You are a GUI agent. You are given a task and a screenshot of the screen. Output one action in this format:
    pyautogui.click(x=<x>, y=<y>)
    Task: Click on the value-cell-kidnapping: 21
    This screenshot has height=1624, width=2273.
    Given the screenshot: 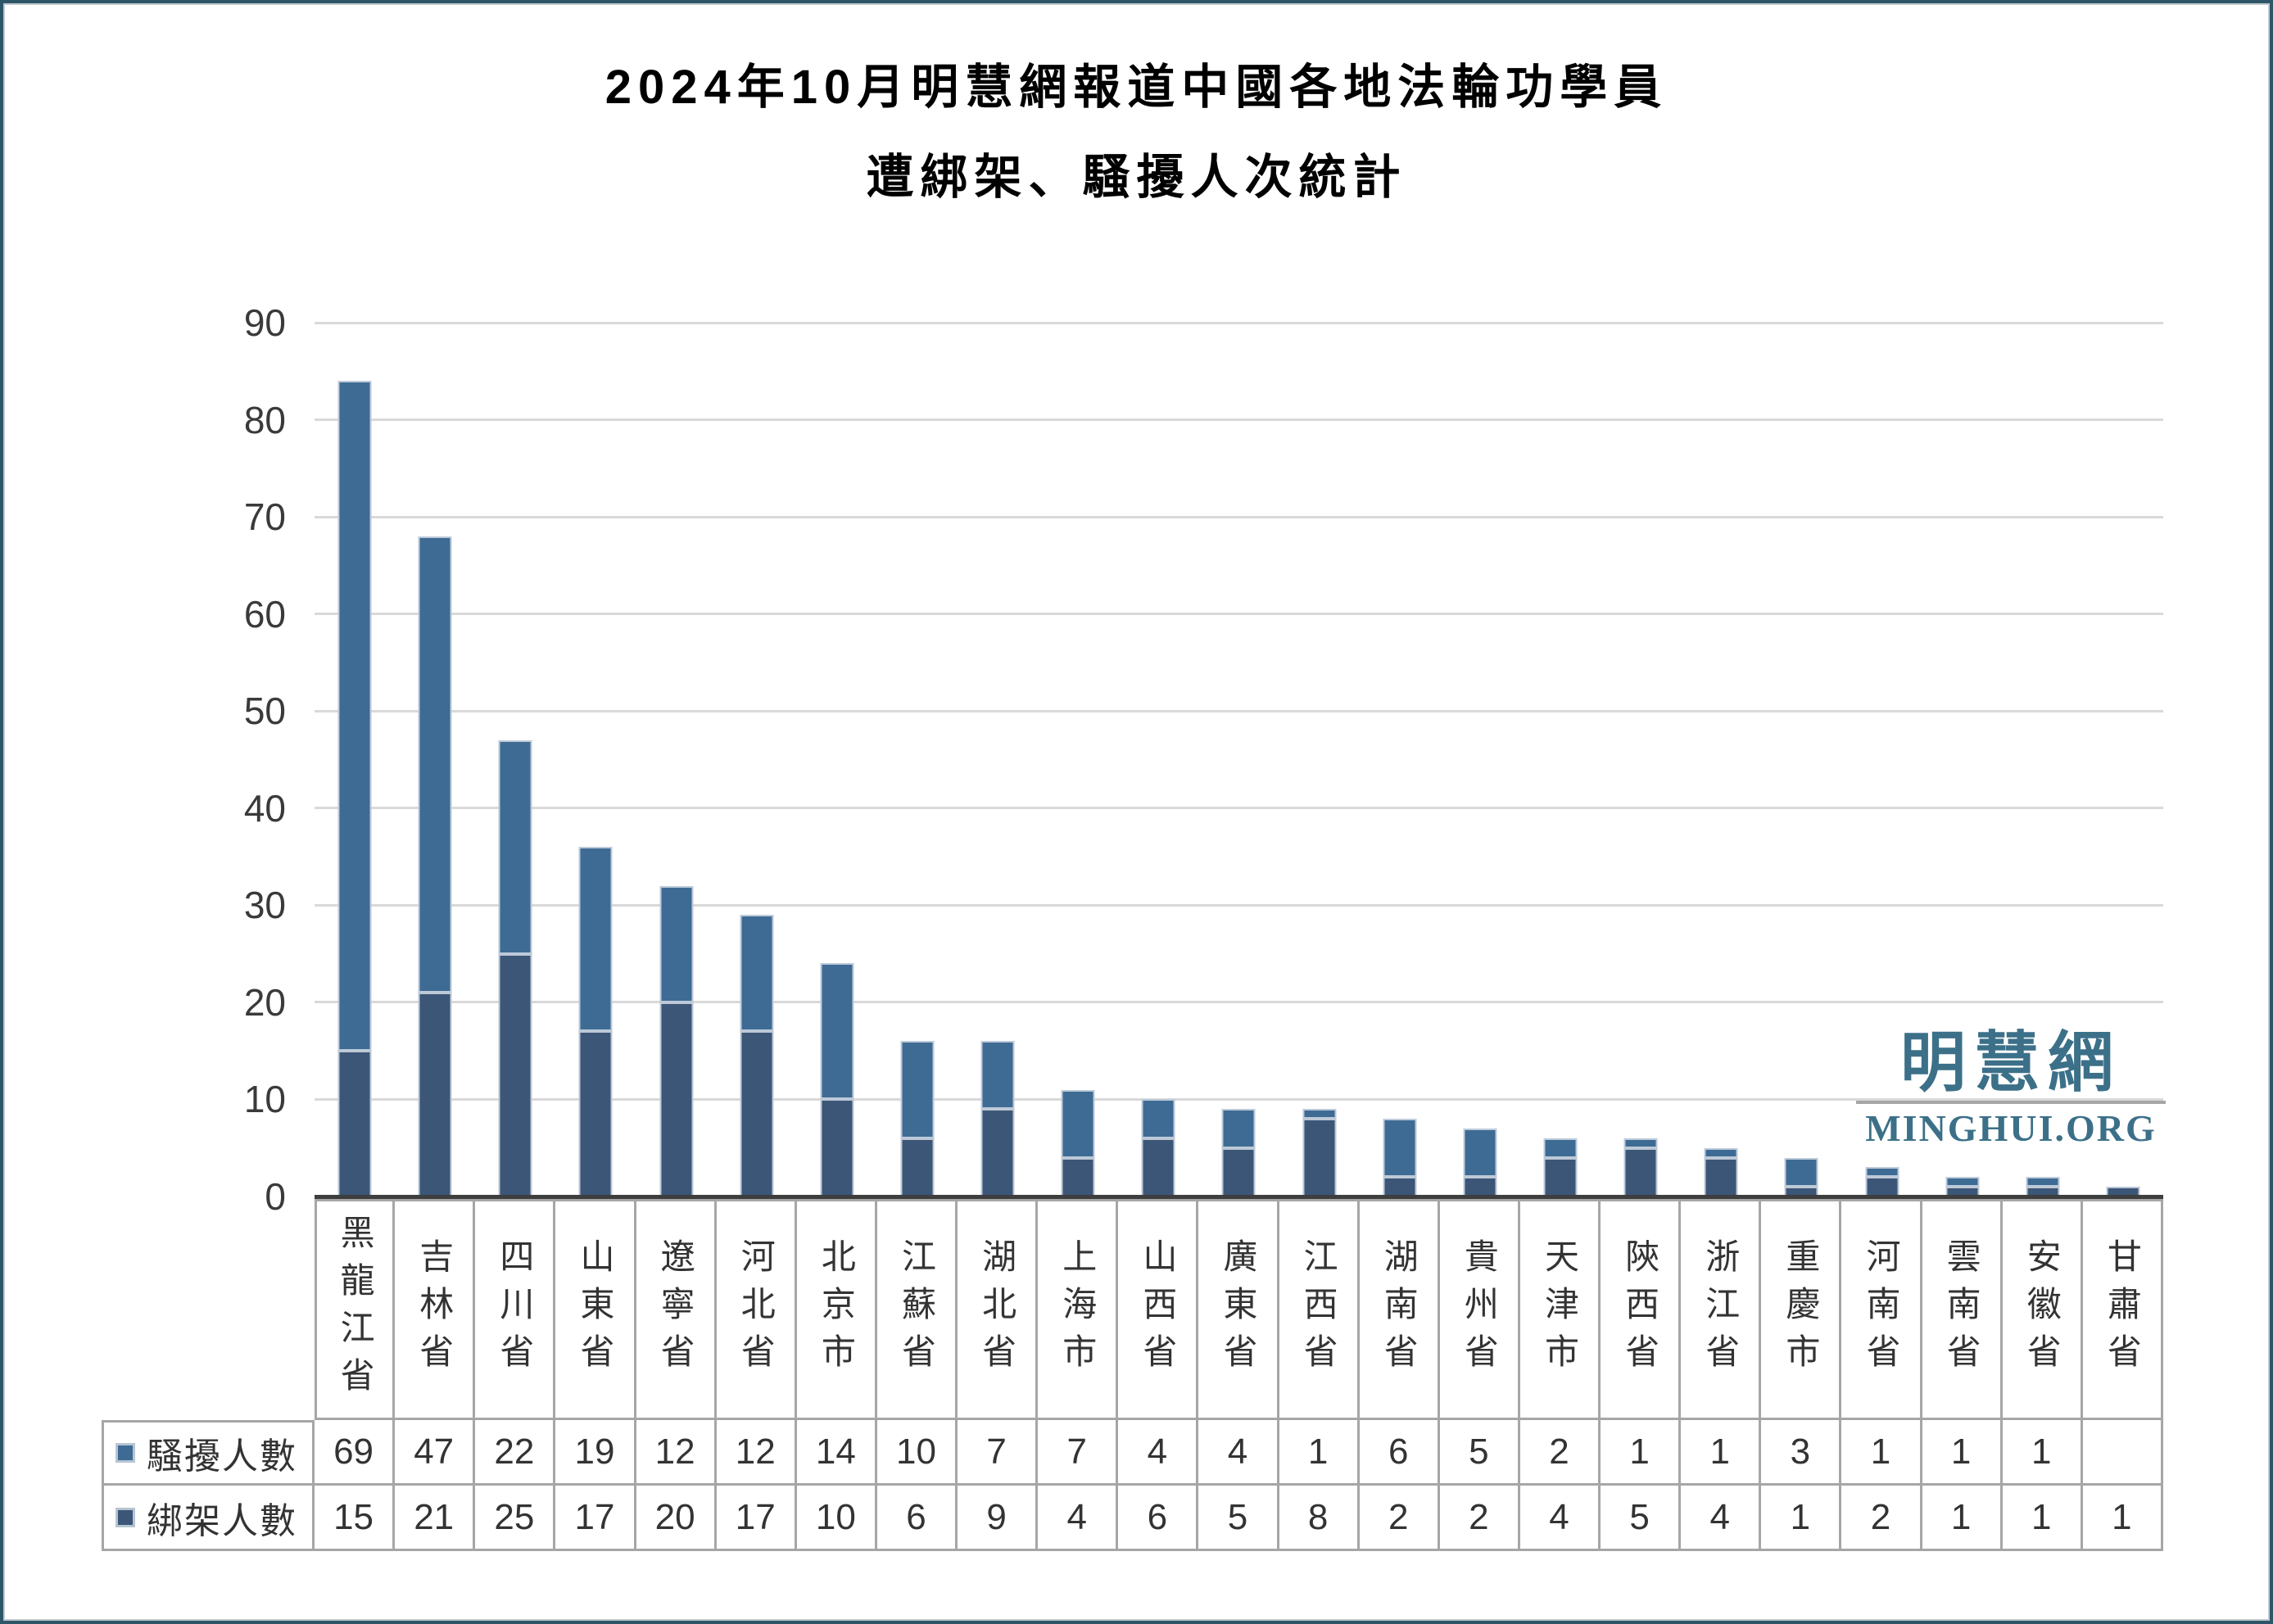 What is the action you would take?
    pyautogui.click(x=435, y=1518)
    